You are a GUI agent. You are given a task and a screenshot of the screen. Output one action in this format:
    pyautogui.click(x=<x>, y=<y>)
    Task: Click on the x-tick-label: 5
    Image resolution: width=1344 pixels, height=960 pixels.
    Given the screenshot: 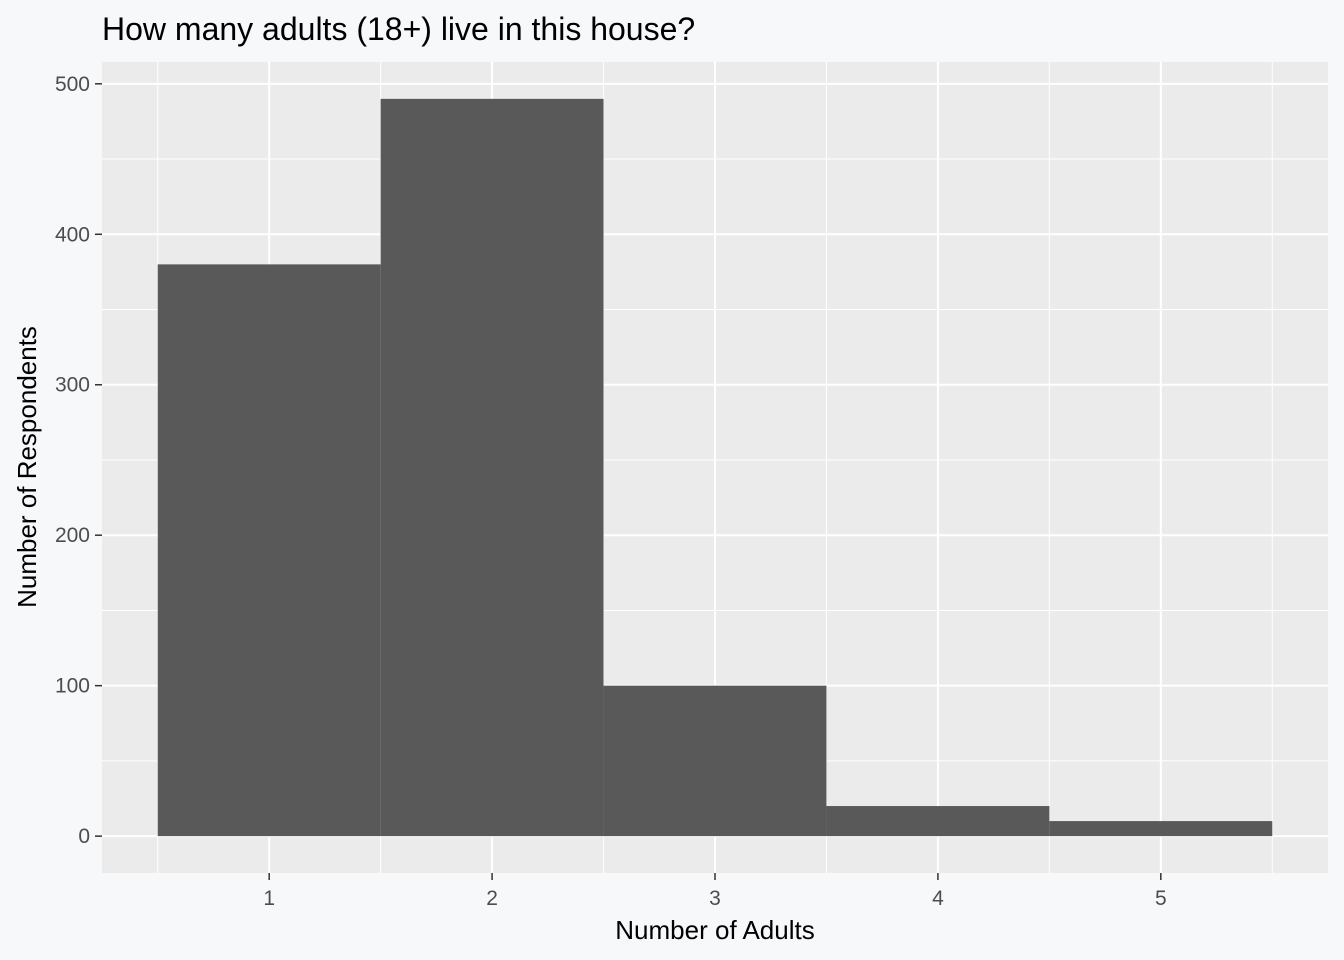 What is the action you would take?
    pyautogui.click(x=1161, y=898)
    